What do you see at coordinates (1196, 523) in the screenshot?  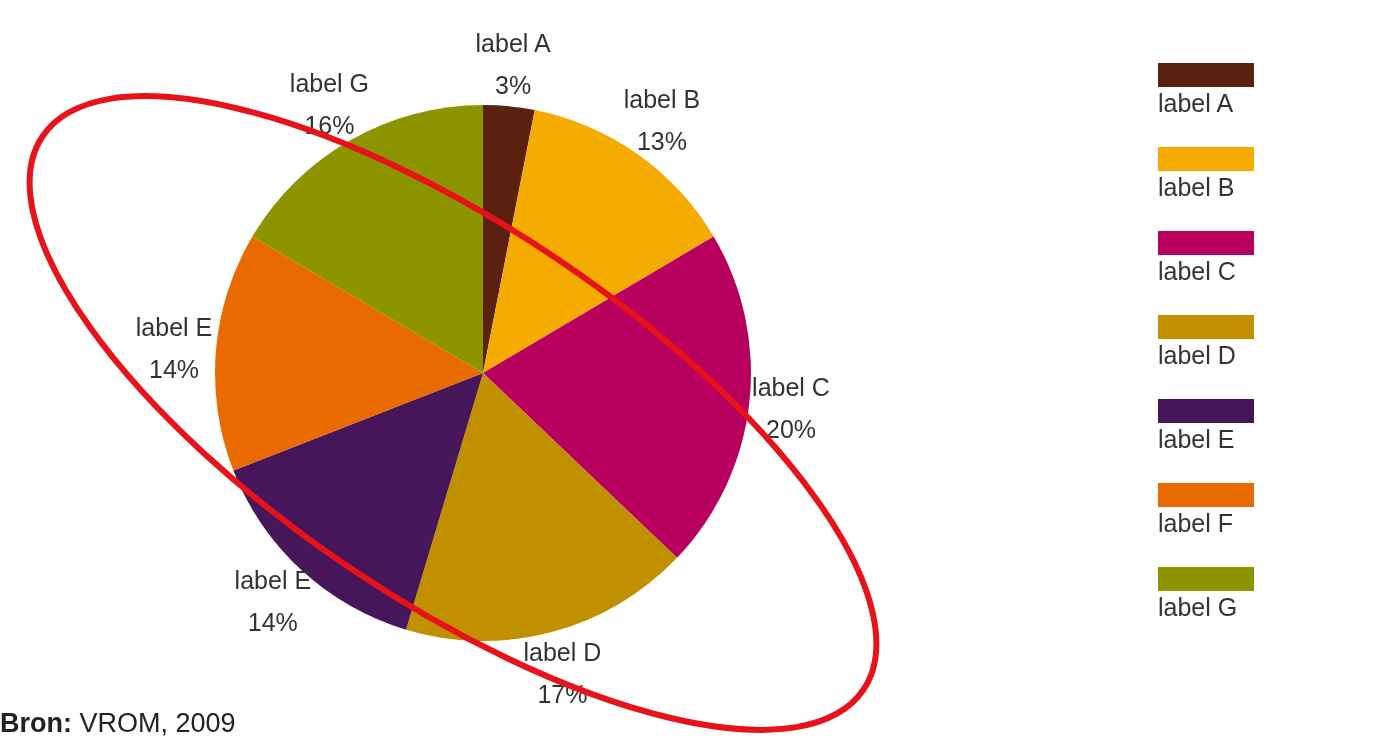 I see `legend-label: label F` at bounding box center [1196, 523].